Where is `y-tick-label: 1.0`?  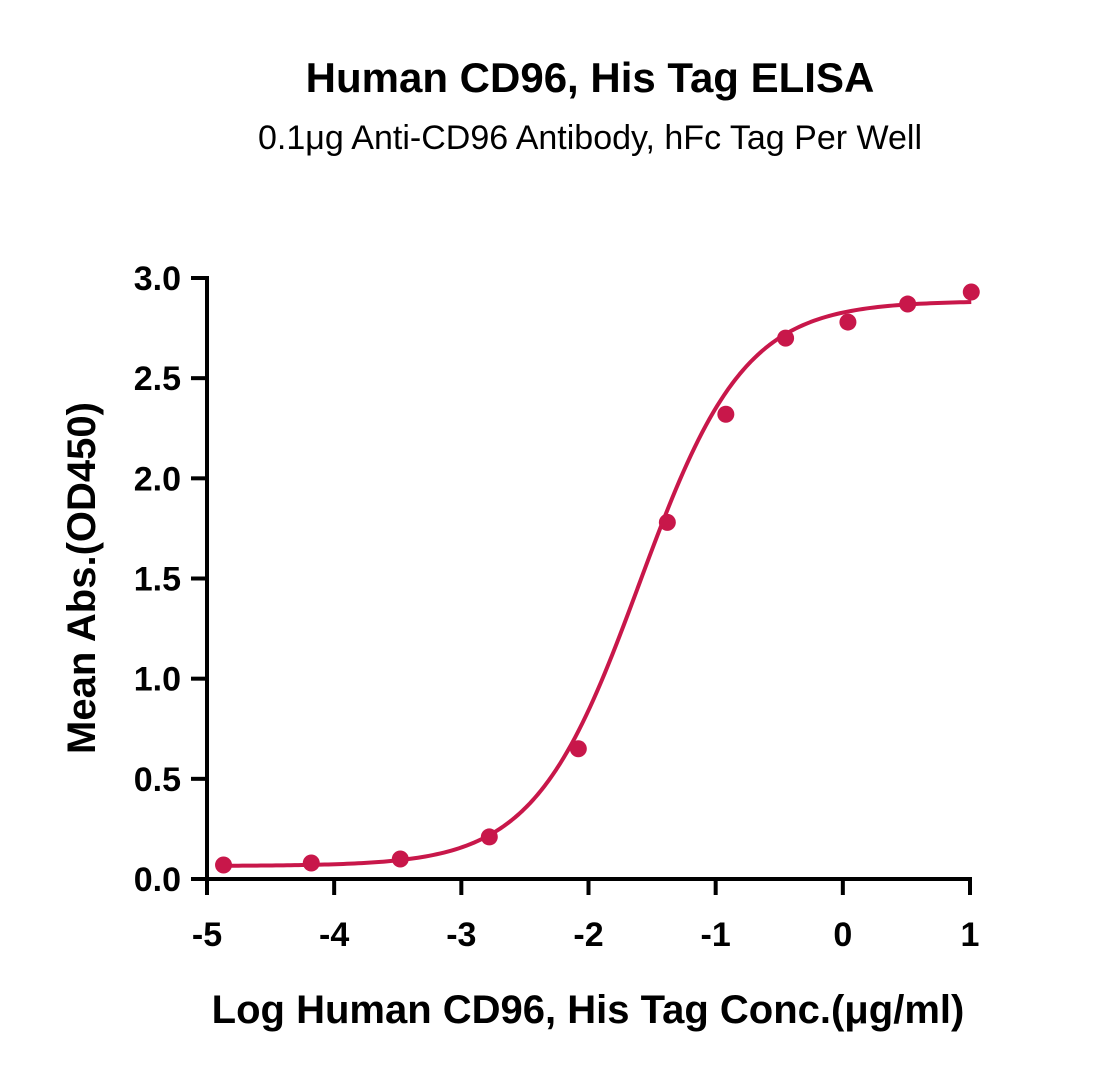
y-tick-label: 1.0 is located at coordinates (157, 680).